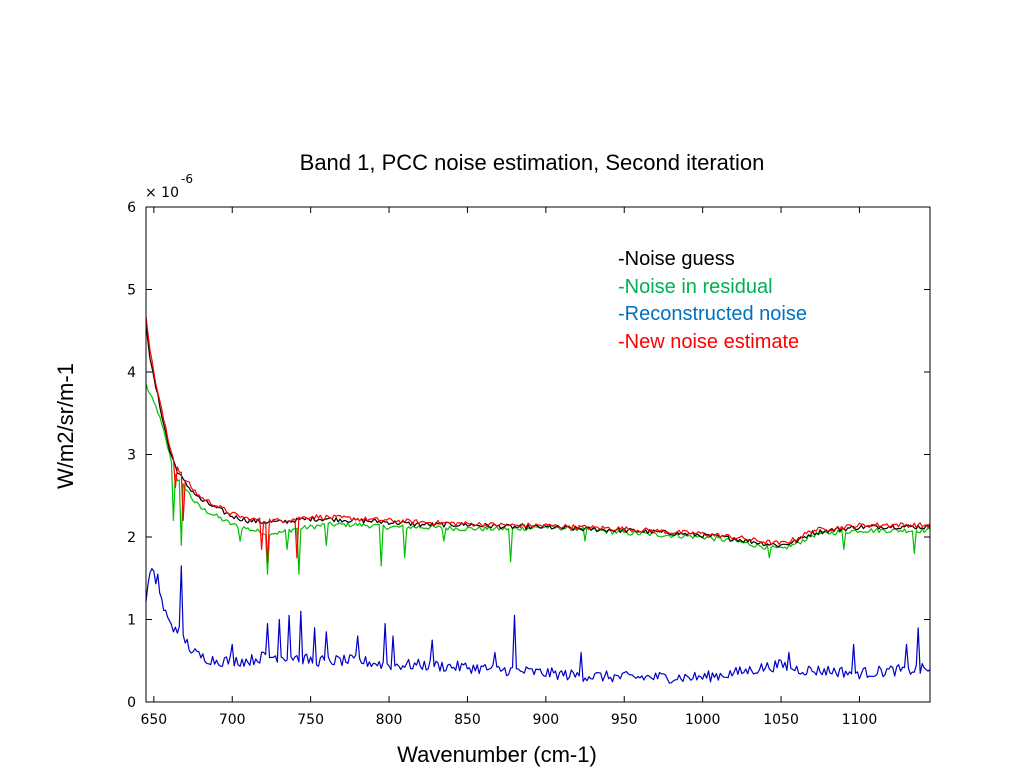 Image resolution: width=1024 pixels, height=768 pixels. Describe the element at coordinates (497, 754) in the screenshot. I see `x-axis-label: Wavenumber (cm-1)` at that location.